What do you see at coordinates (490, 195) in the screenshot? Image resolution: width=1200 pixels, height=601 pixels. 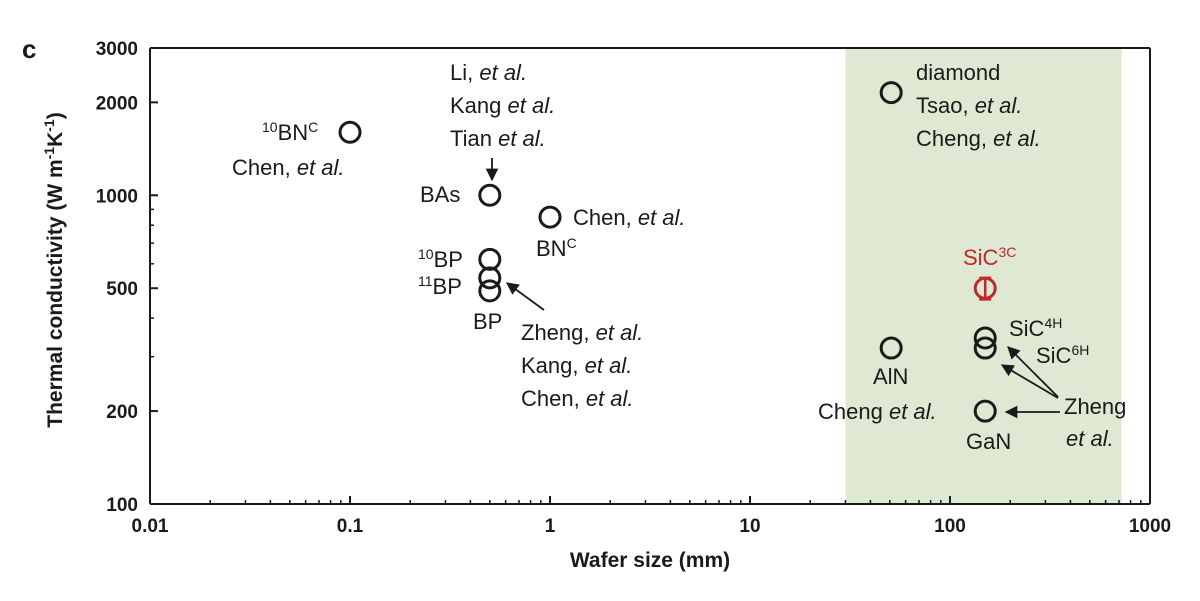 I see `point-bas` at bounding box center [490, 195].